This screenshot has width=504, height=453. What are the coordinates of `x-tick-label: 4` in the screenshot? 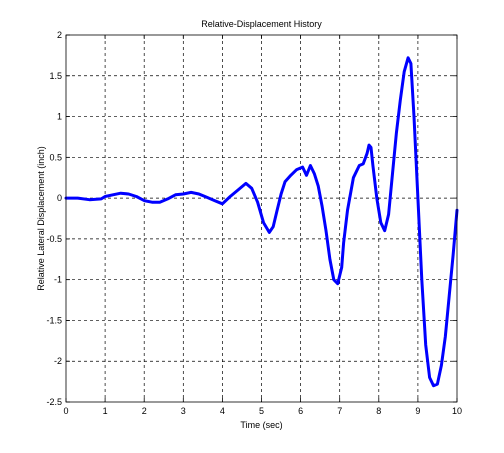 It's located at (222, 411).